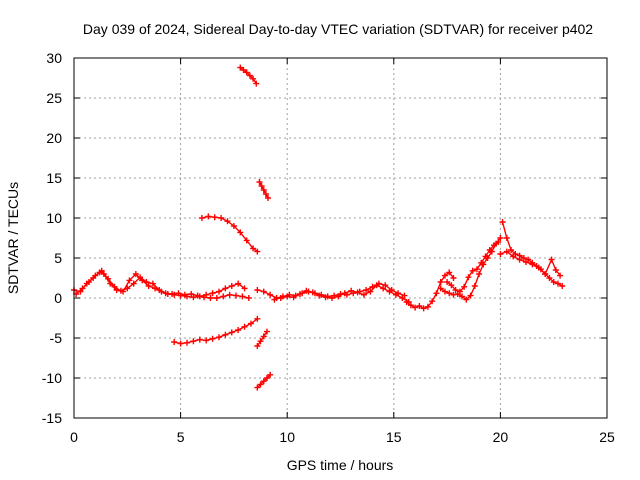 This screenshot has height=480, width=640. I want to click on y-tick-label: 20, so click(54, 138).